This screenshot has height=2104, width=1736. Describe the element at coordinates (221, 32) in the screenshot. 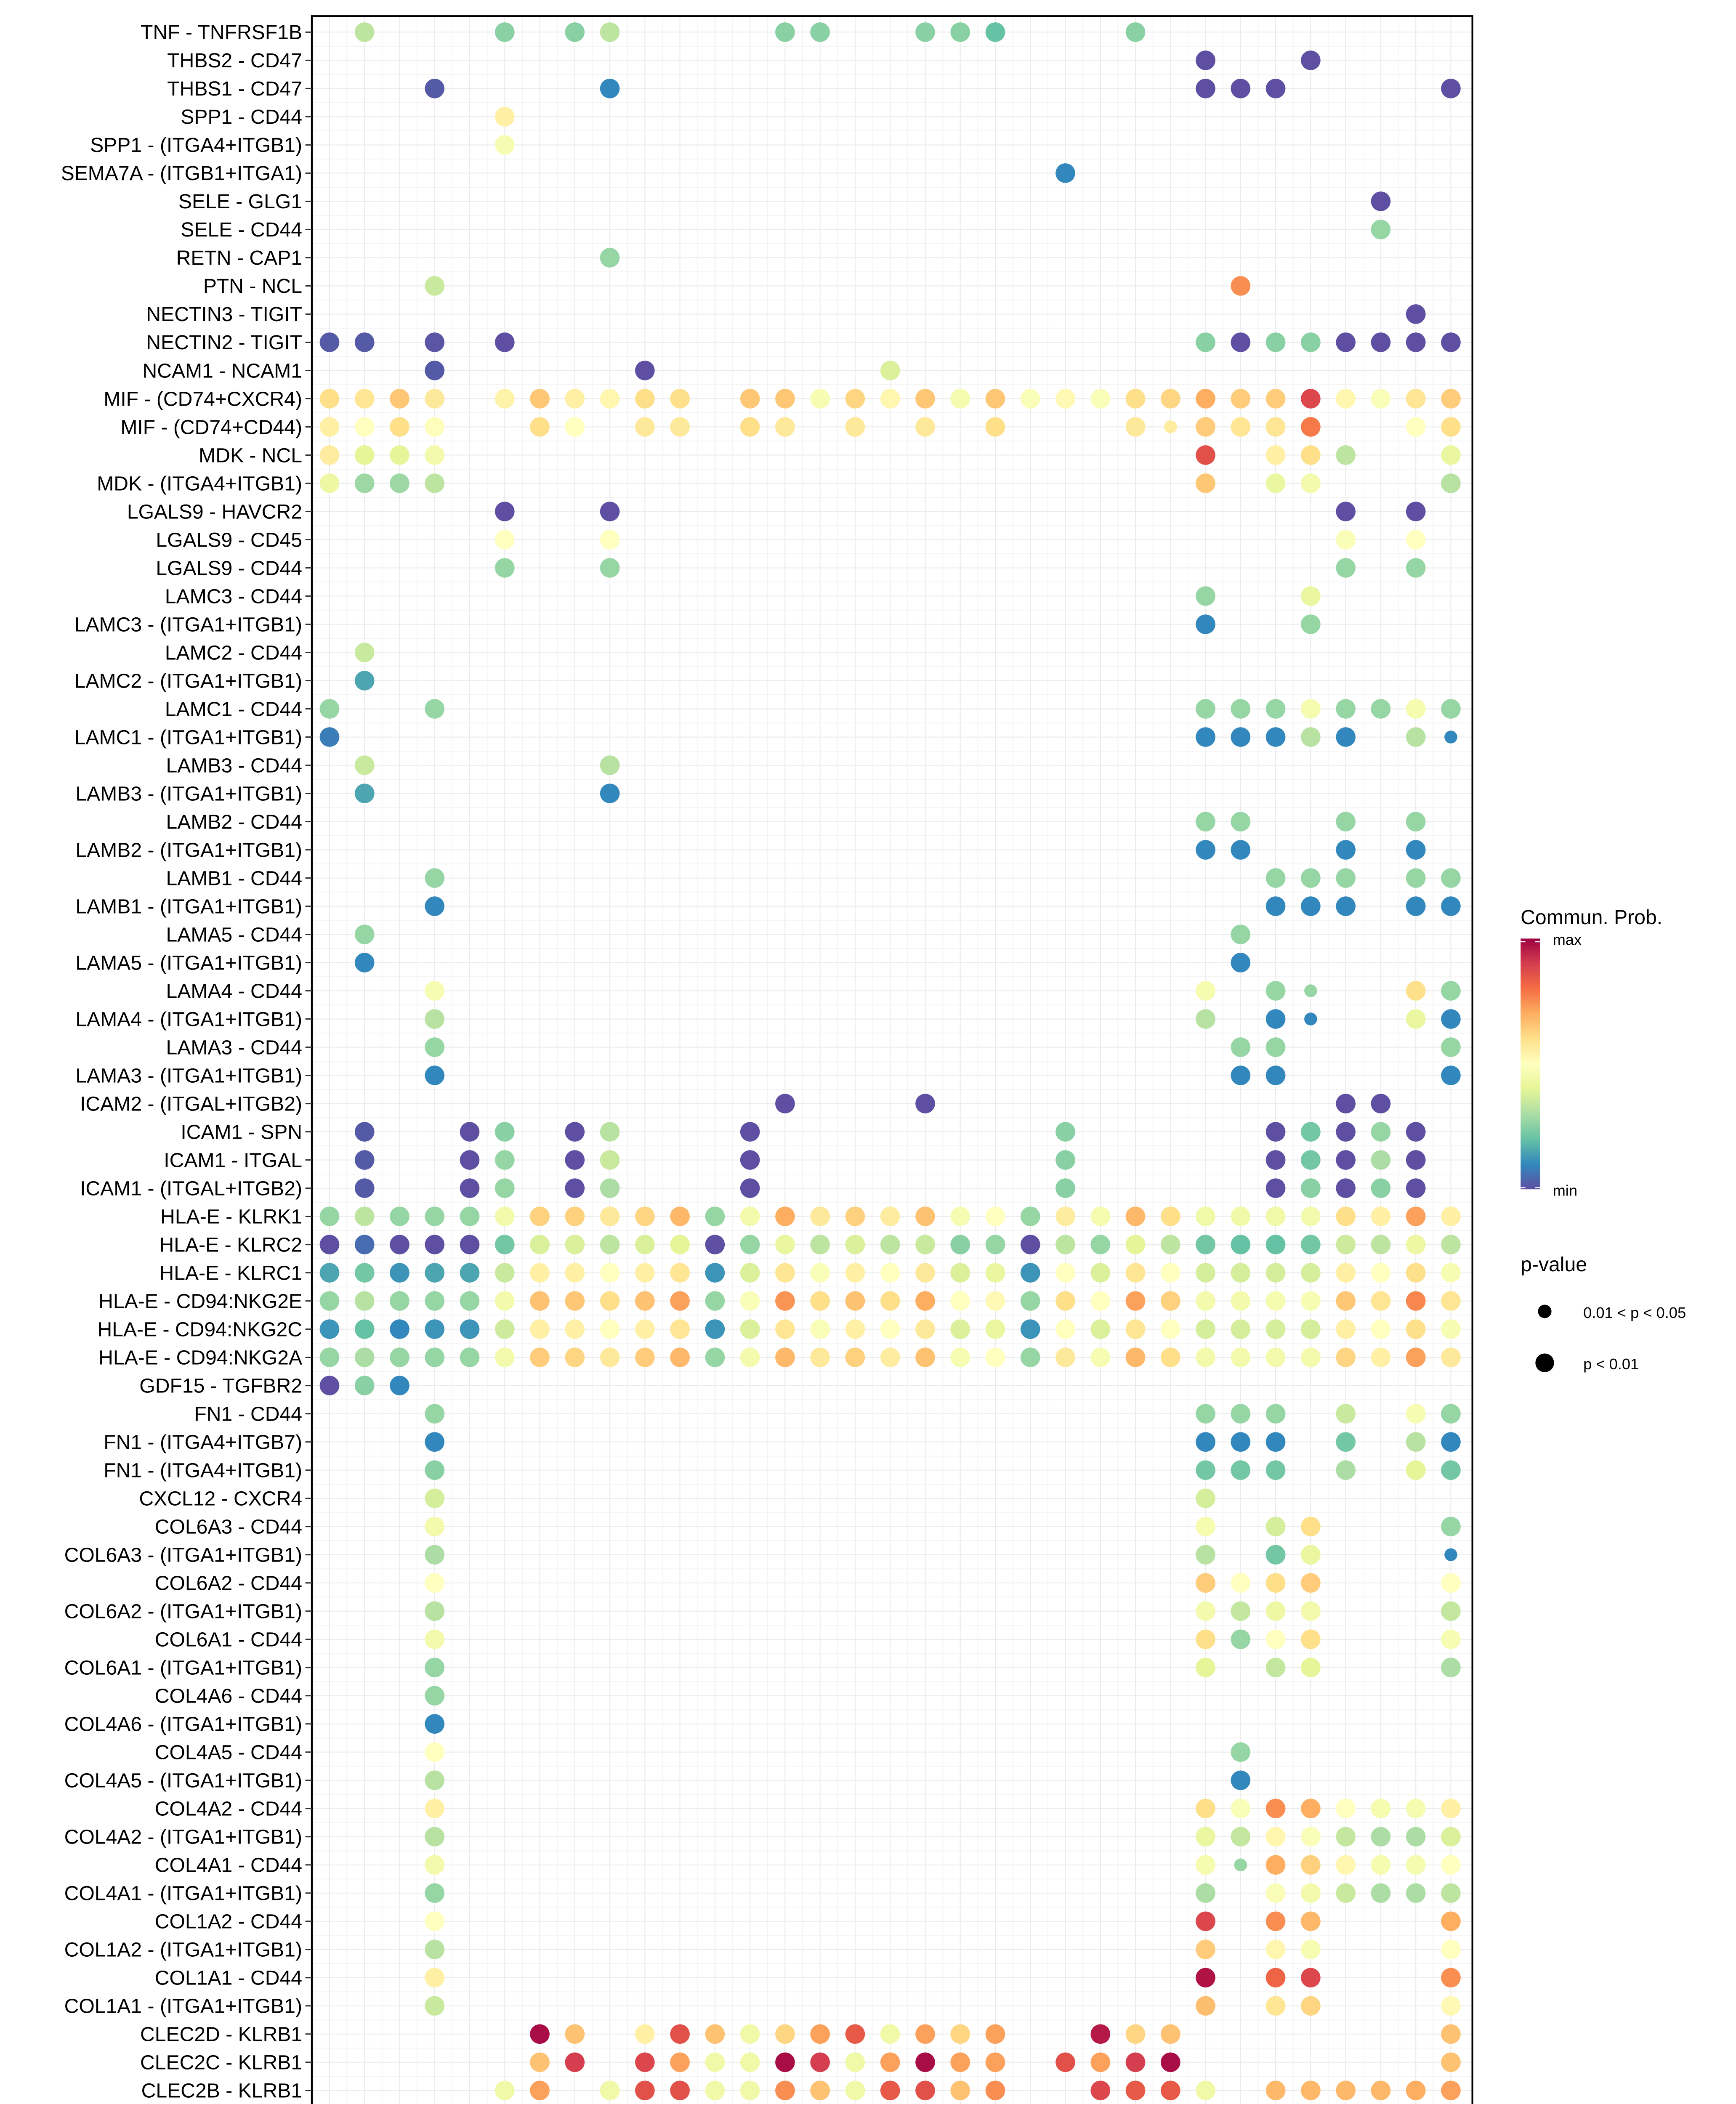

I see `y-tick-label: TNF - TNFRSF1B` at that location.